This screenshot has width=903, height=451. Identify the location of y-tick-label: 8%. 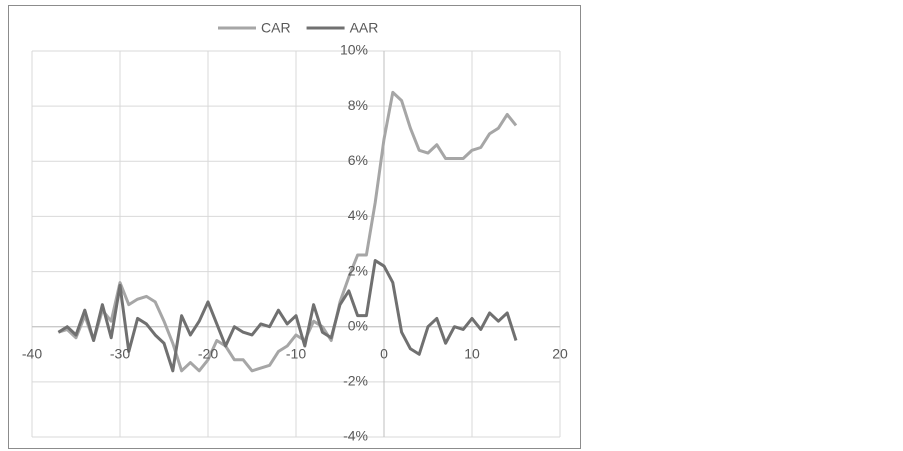
(358, 105).